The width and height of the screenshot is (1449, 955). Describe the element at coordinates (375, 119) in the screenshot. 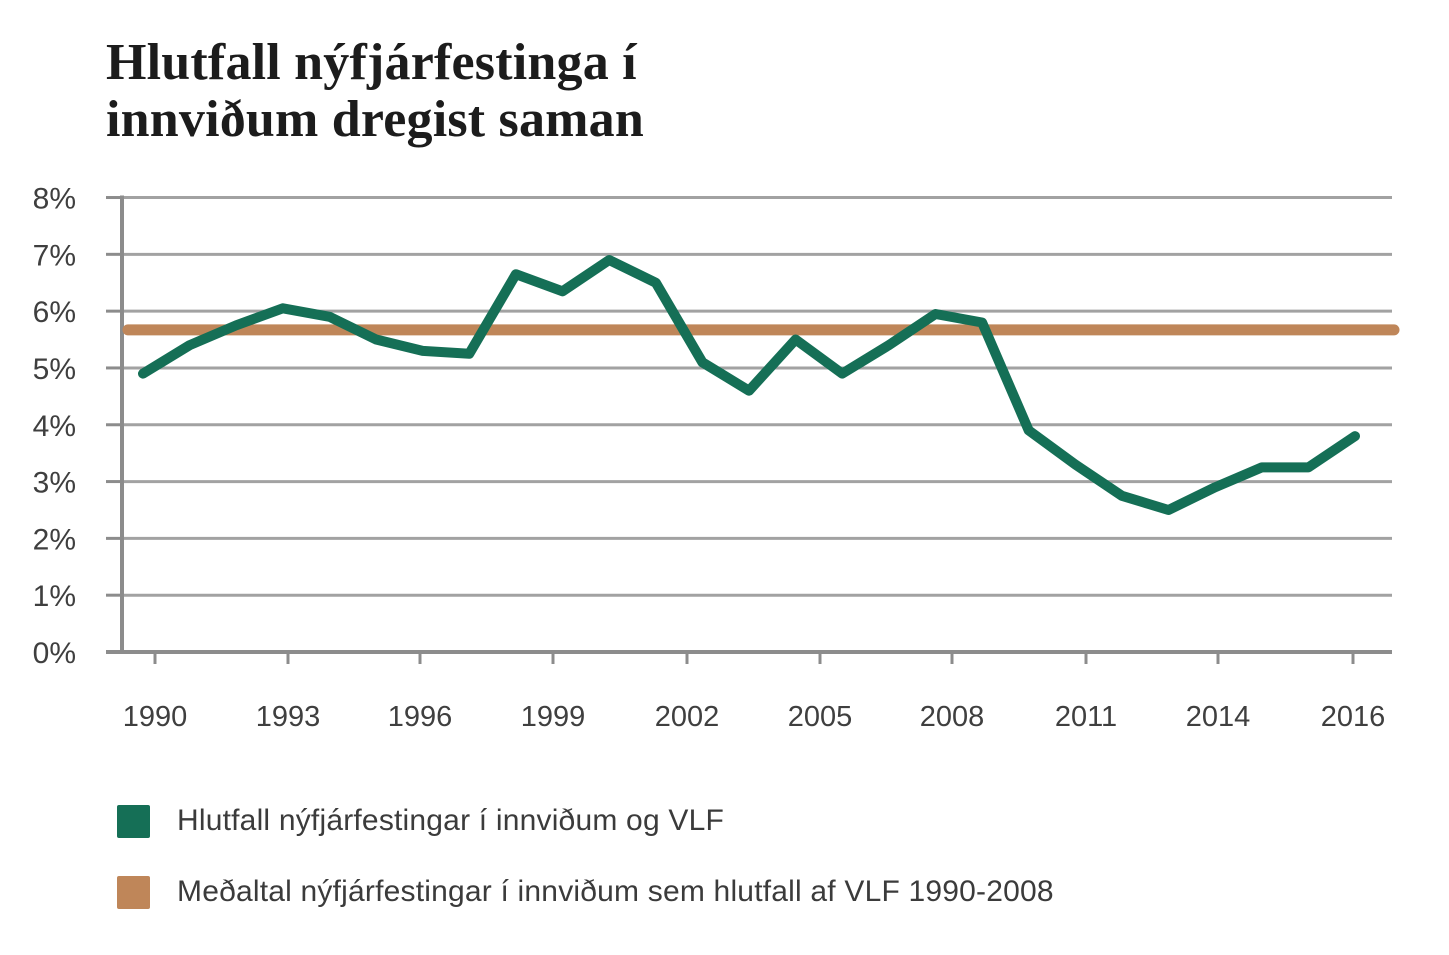

I see `chart-title-line2: innviðum dregist saman` at that location.